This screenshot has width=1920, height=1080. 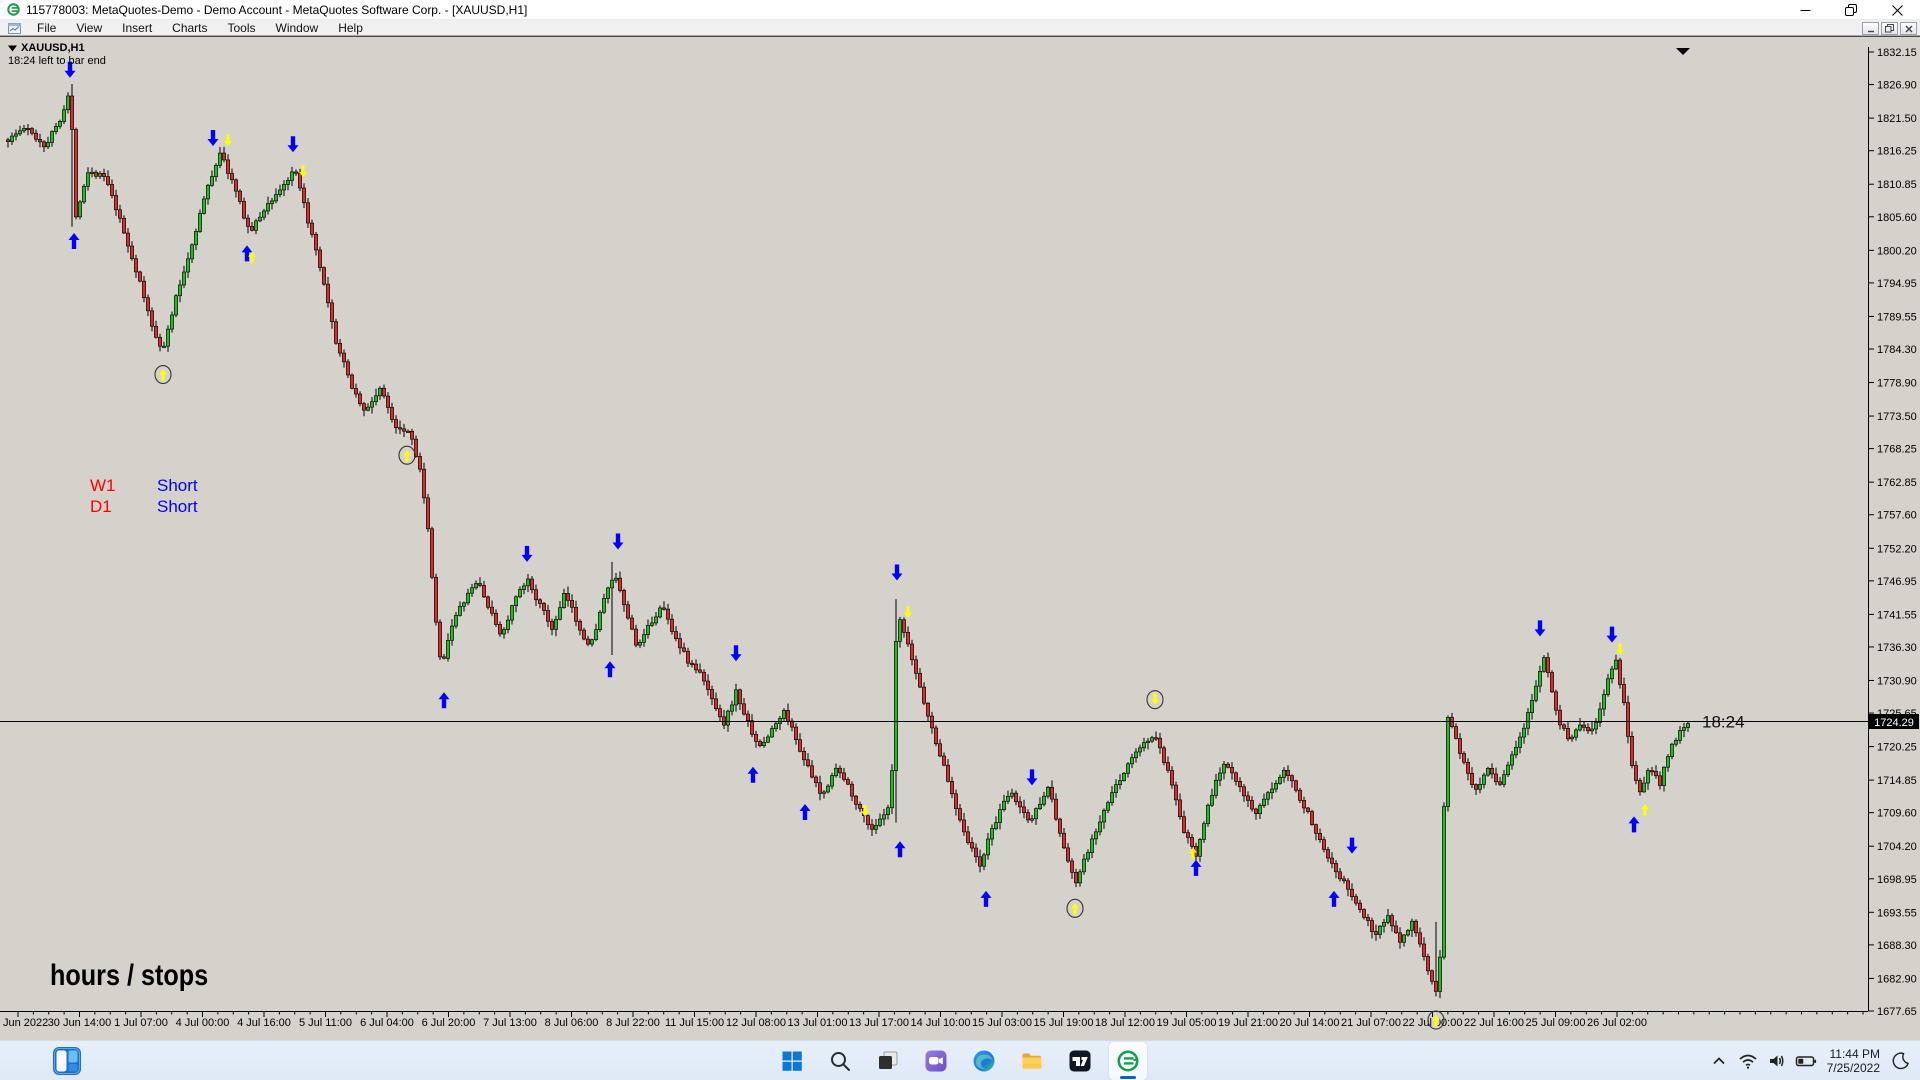 What do you see at coordinates (1897, 748) in the screenshot?
I see `svg-text: 1720.25` at bounding box center [1897, 748].